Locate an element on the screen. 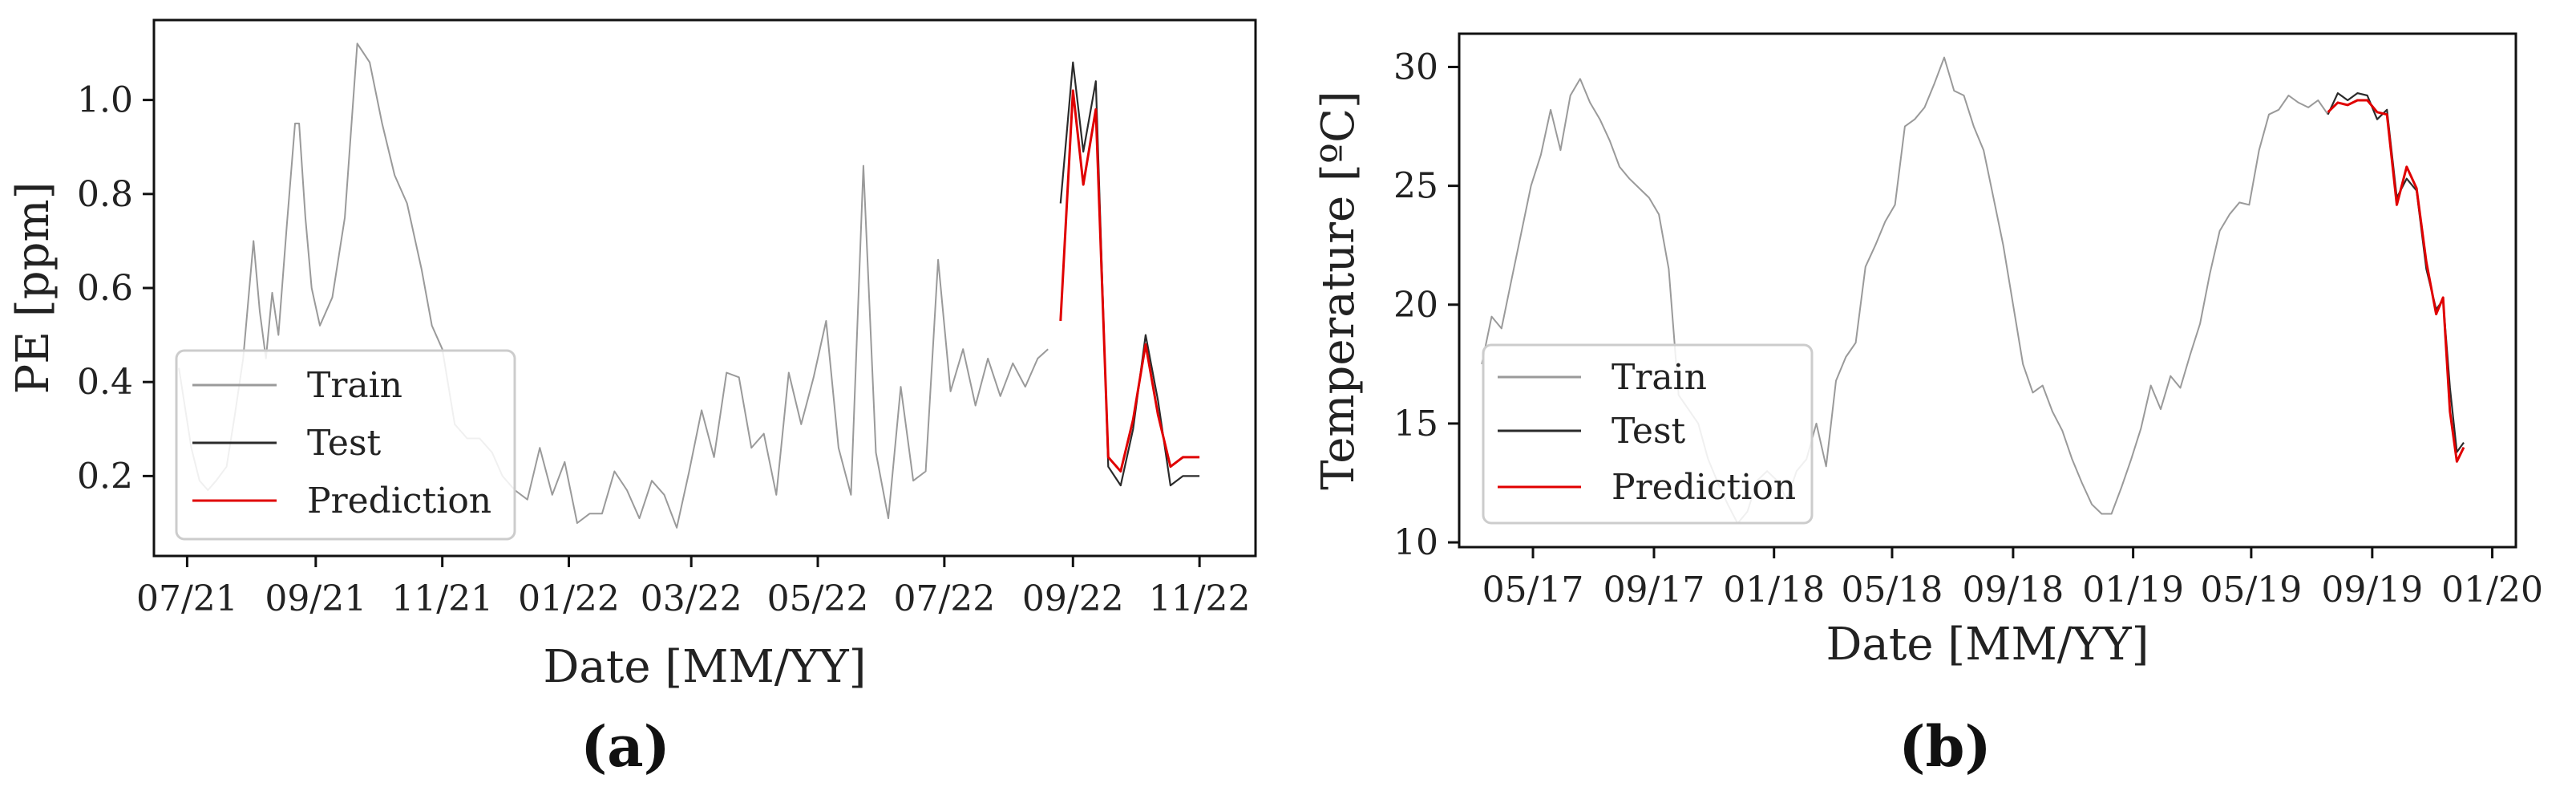 The width and height of the screenshot is (2576, 787). legend-label-test-a: Test is located at coordinates (344, 443).